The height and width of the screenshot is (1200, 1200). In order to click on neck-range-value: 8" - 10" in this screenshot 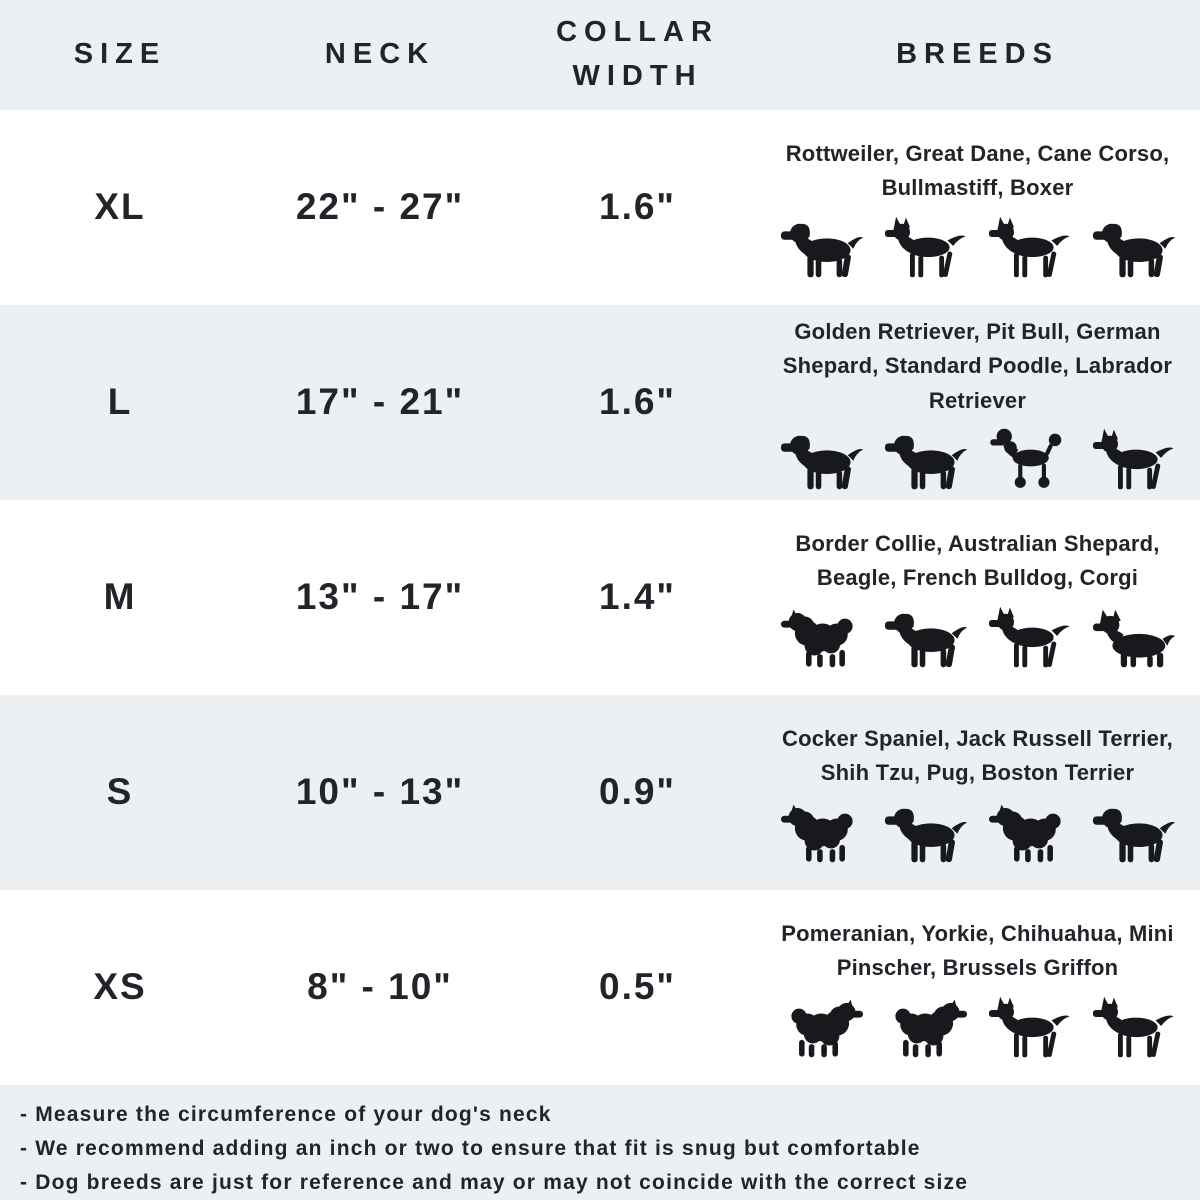, I will do `click(380, 987)`.